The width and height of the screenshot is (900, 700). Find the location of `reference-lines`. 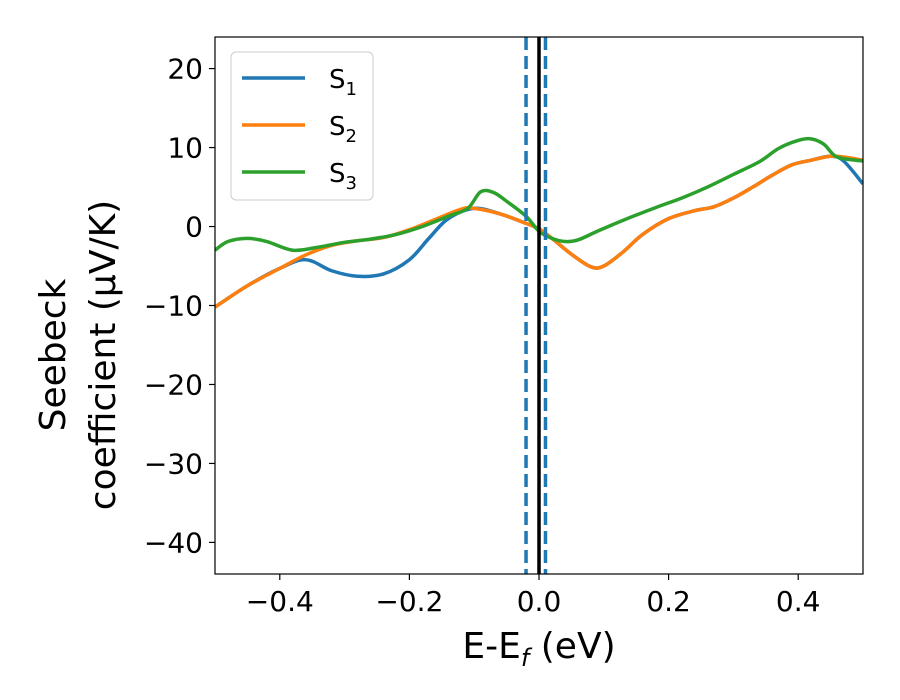

reference-lines is located at coordinates (536, 305).